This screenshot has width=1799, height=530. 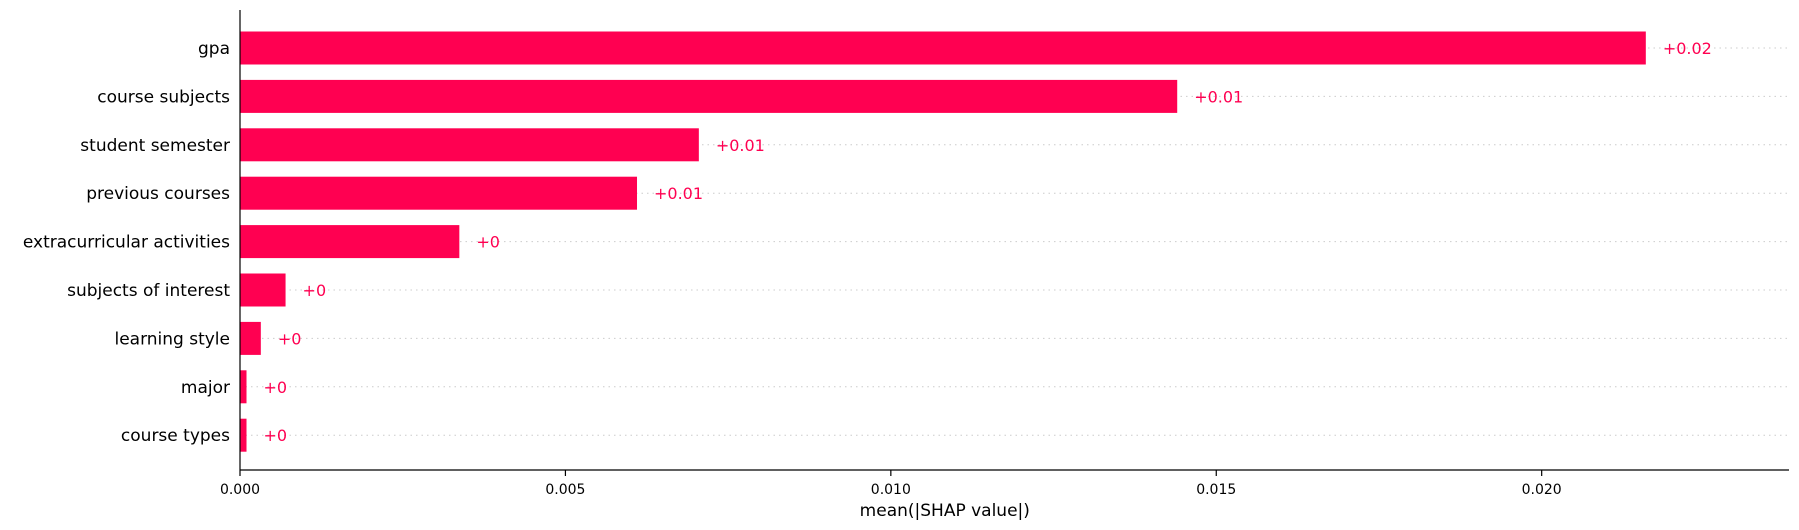 What do you see at coordinates (243, 435) in the screenshot?
I see `bar-course-types` at bounding box center [243, 435].